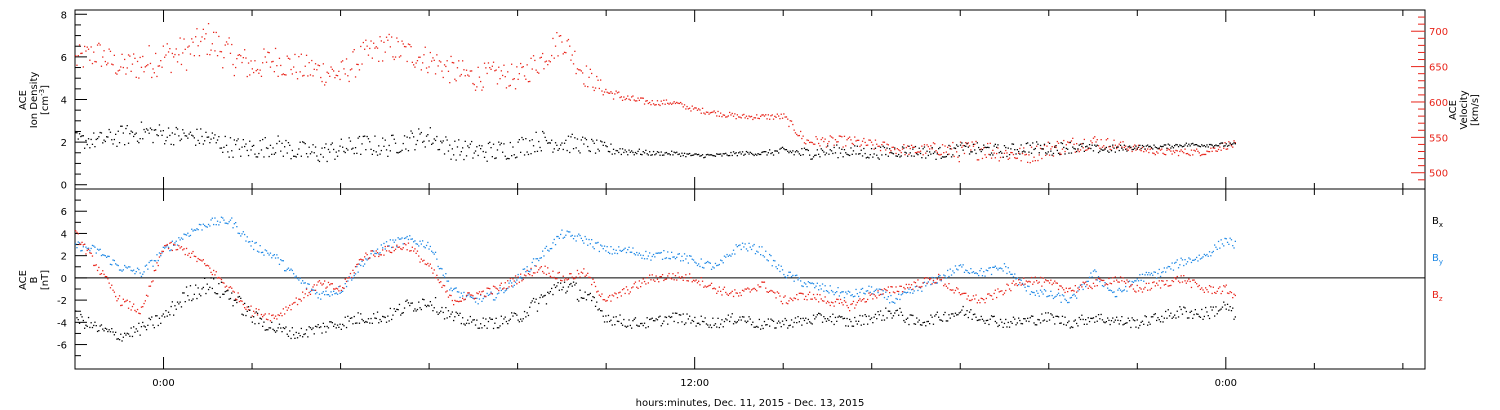 This screenshot has width=1500, height=410. Describe the element at coordinates (34, 279) in the screenshot. I see `field-axis-label-line2: B` at that location.